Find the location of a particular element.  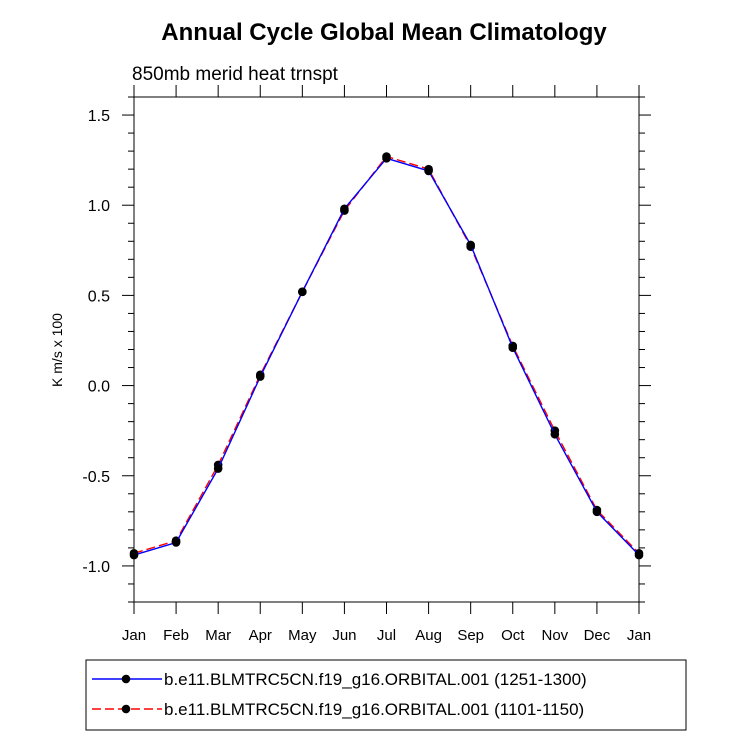

x-tick-label: Feb is located at coordinates (176, 635).